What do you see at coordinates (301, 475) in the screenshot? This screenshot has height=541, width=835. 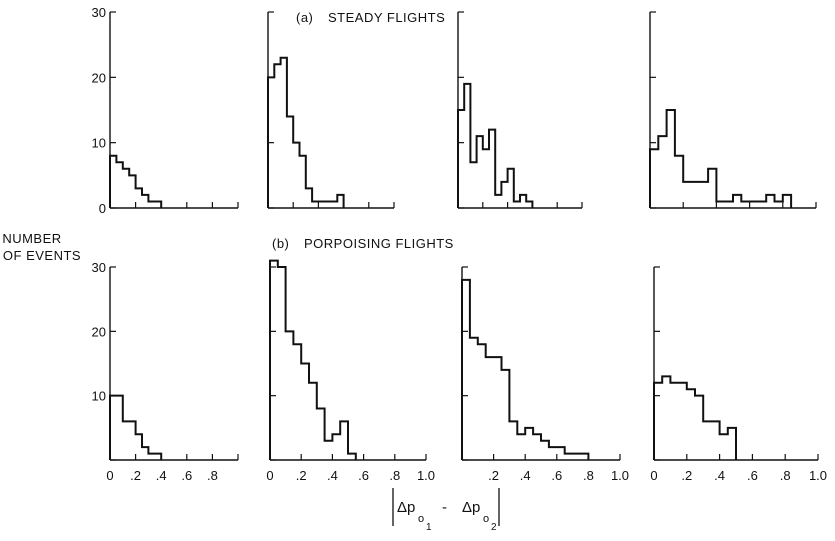 I see `x-tick-label-b2: .2` at bounding box center [301, 475].